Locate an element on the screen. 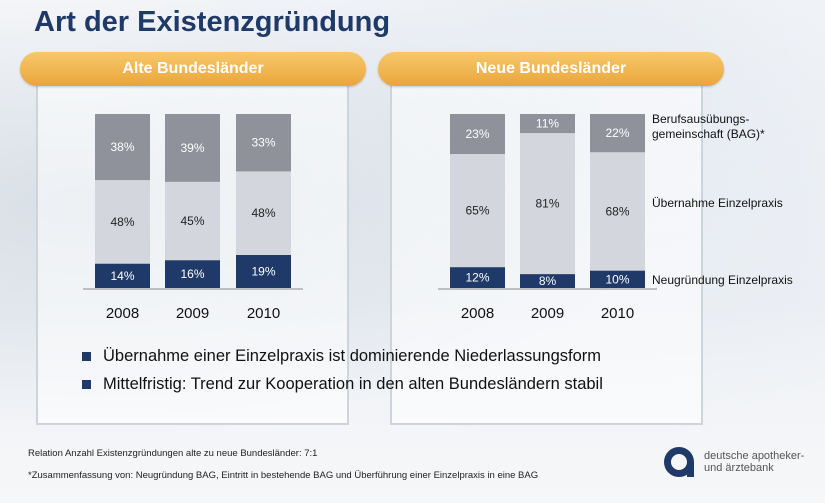 The height and width of the screenshot is (503, 825). legend-uebernahme: Übernahme Einzelpraxis is located at coordinates (717, 203).